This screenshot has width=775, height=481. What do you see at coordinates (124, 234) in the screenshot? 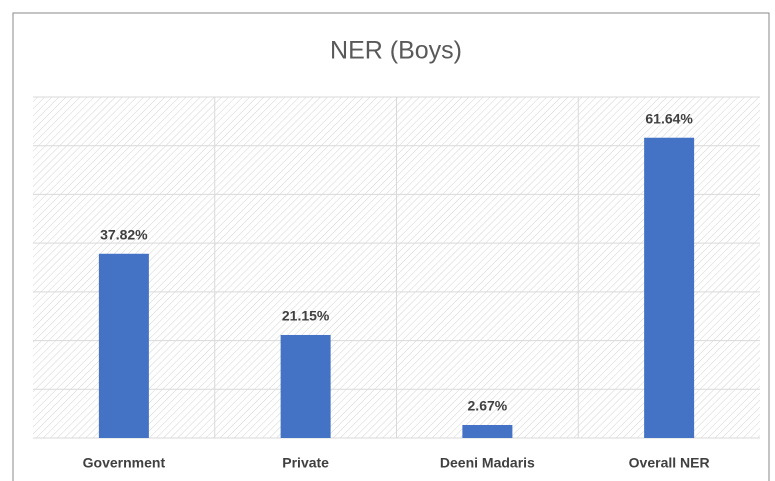
I see `data-label: 37.82%` at bounding box center [124, 234].